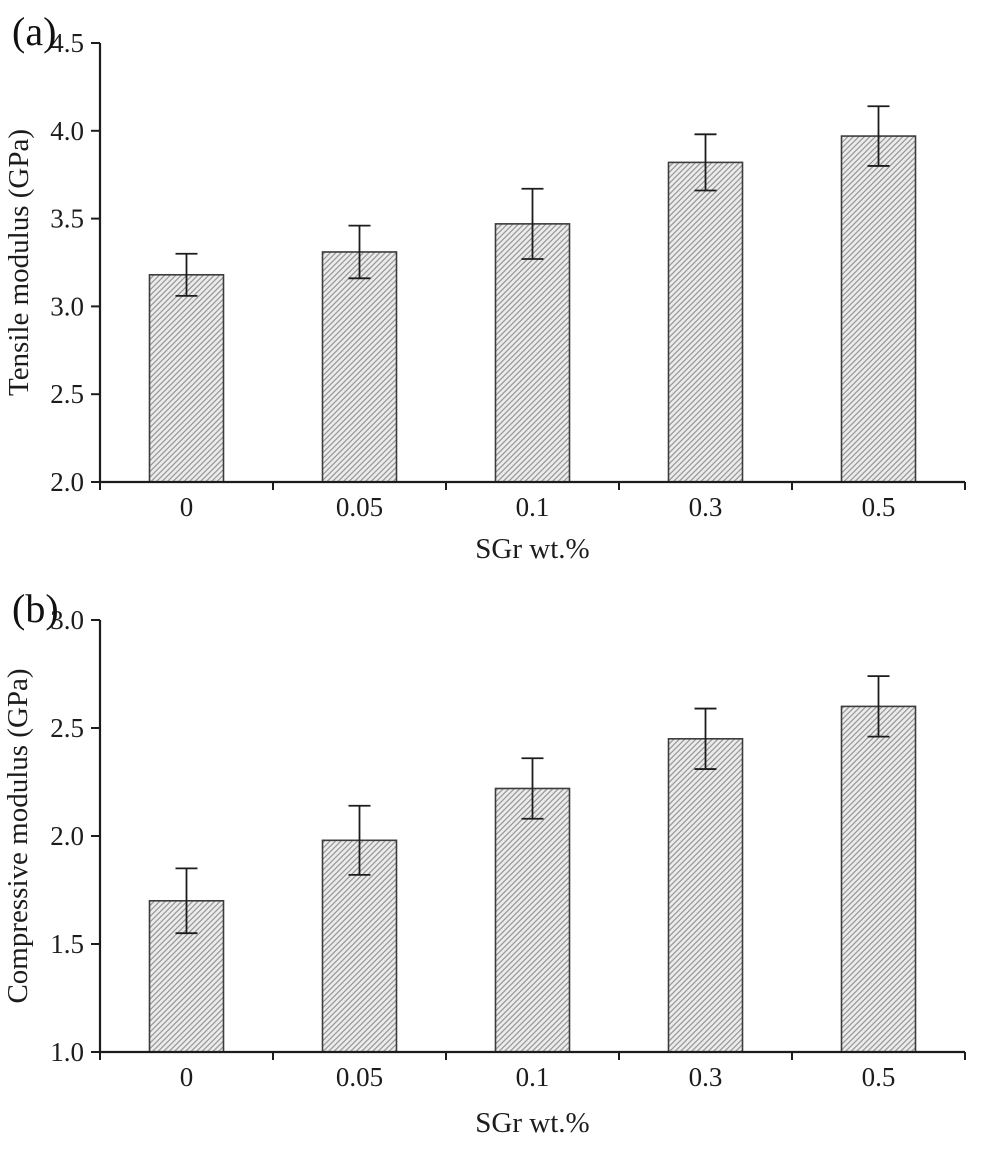  Describe the element at coordinates (35, 608) in the screenshot. I see `panel-label-b: (b)` at that location.